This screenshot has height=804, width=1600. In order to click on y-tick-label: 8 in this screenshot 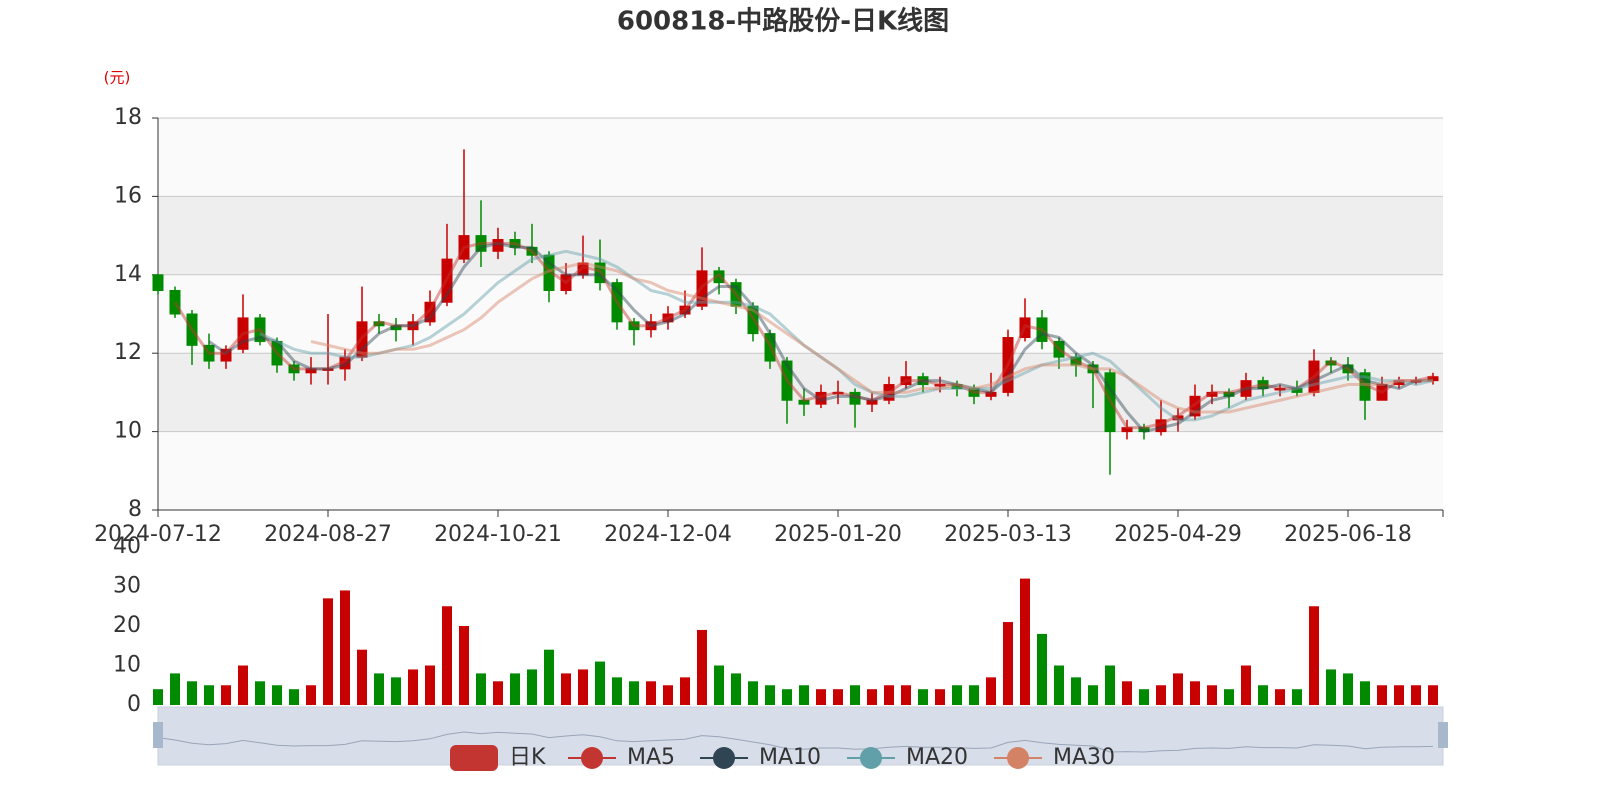, I will do `click(135, 509)`.